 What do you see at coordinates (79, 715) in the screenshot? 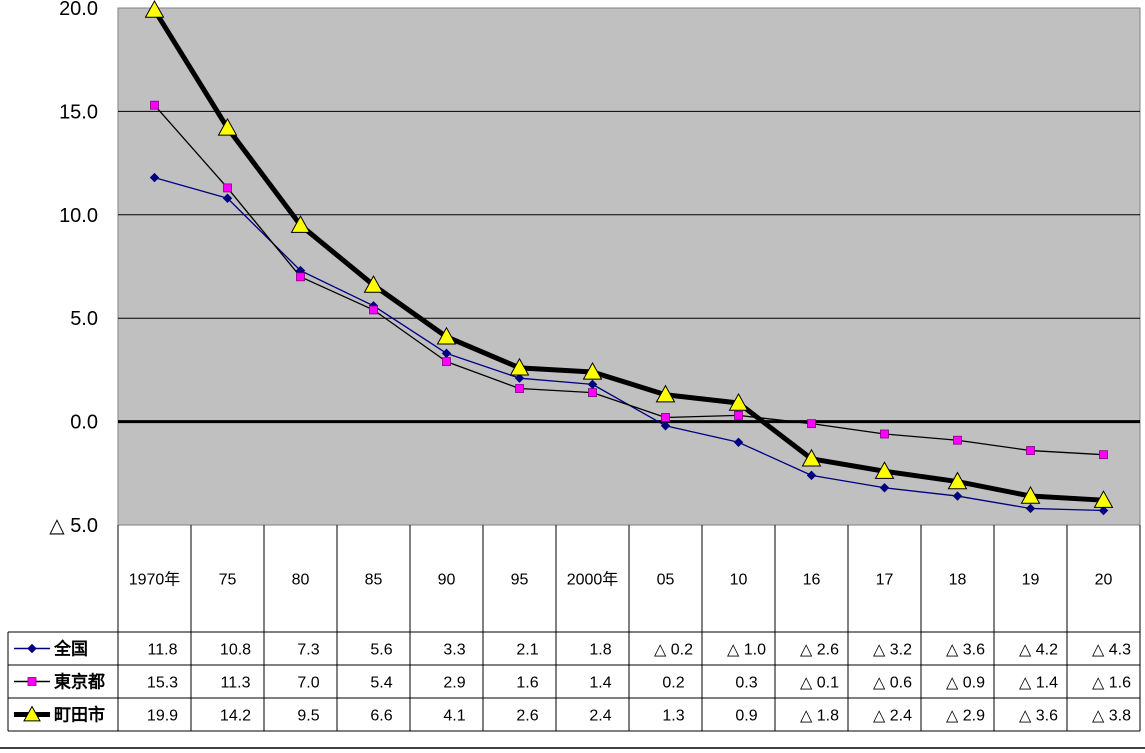
I see `legend-label: 町田市` at bounding box center [79, 715].